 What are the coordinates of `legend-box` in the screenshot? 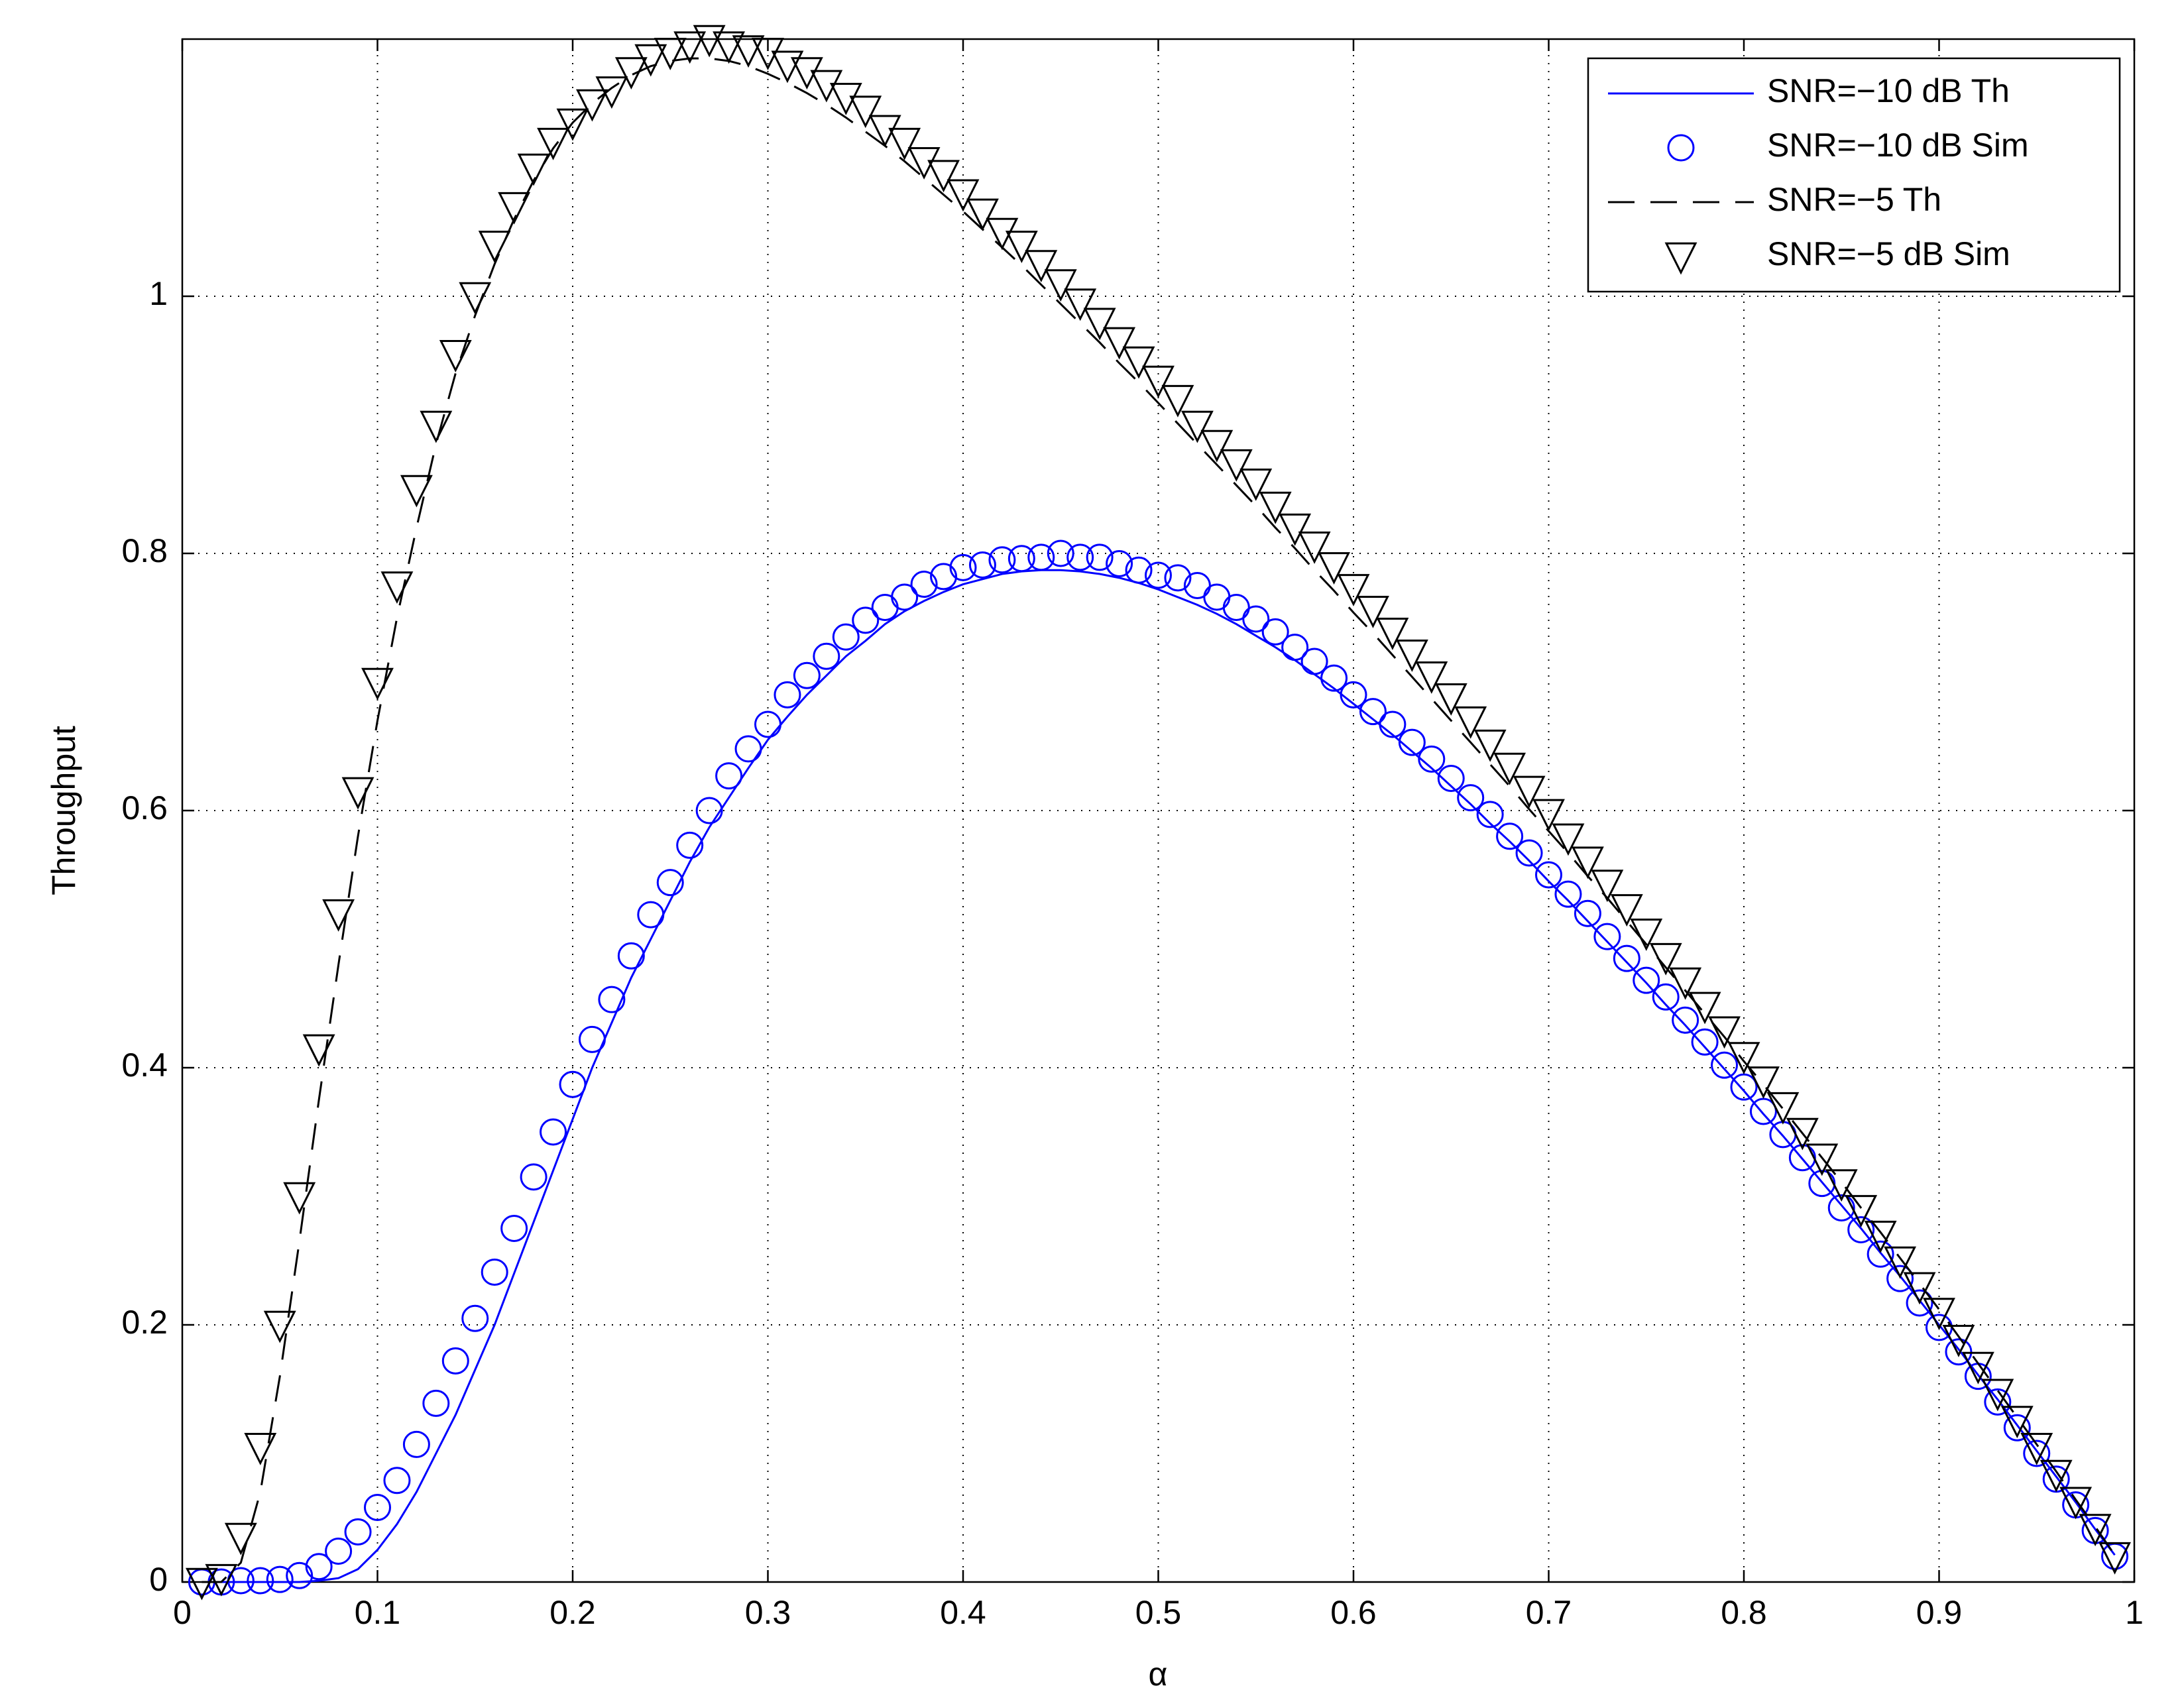 It's located at (1854, 175).